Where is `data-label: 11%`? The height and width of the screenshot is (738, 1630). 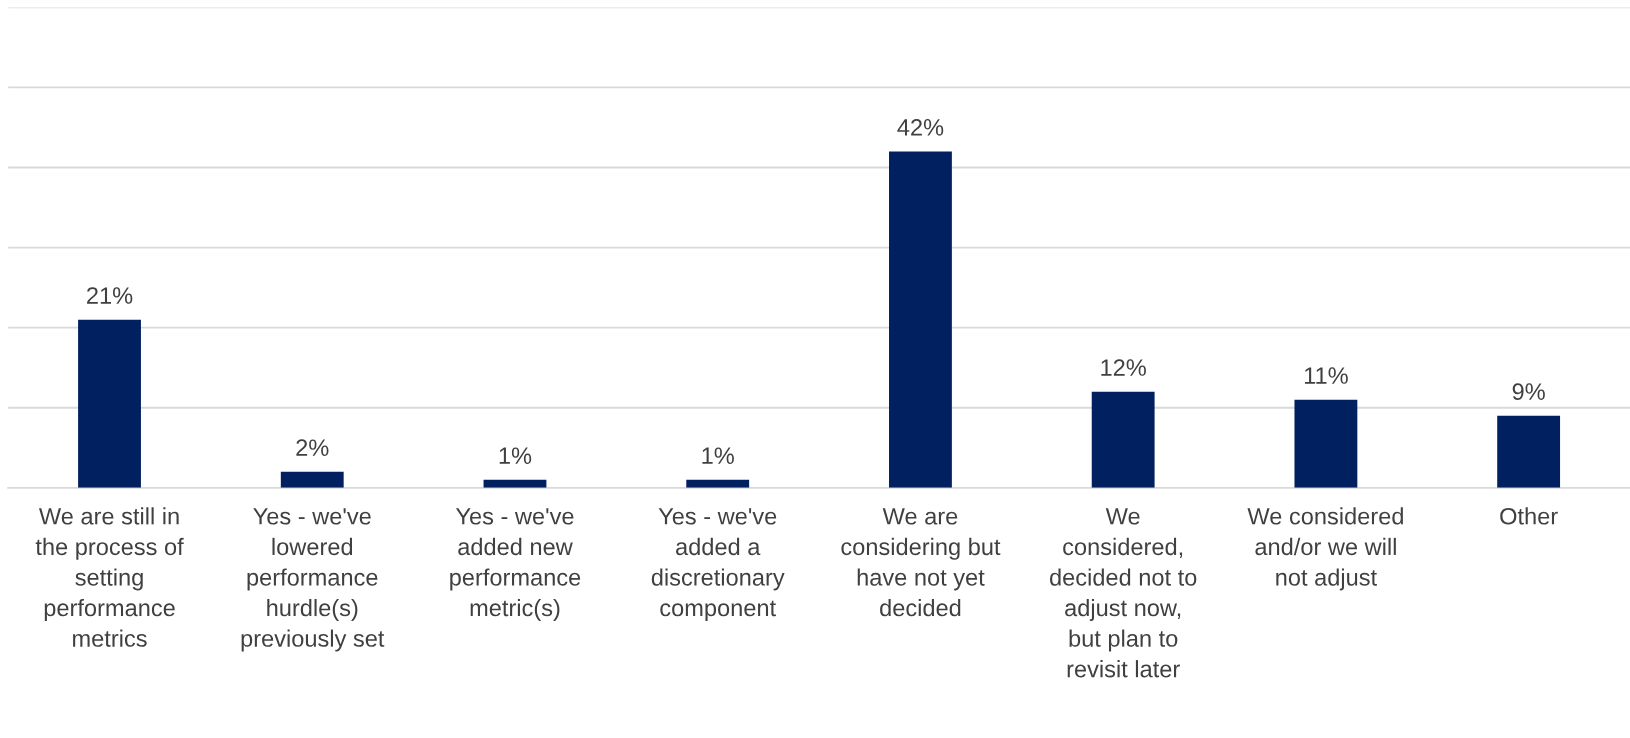
data-label: 11% is located at coordinates (1326, 375).